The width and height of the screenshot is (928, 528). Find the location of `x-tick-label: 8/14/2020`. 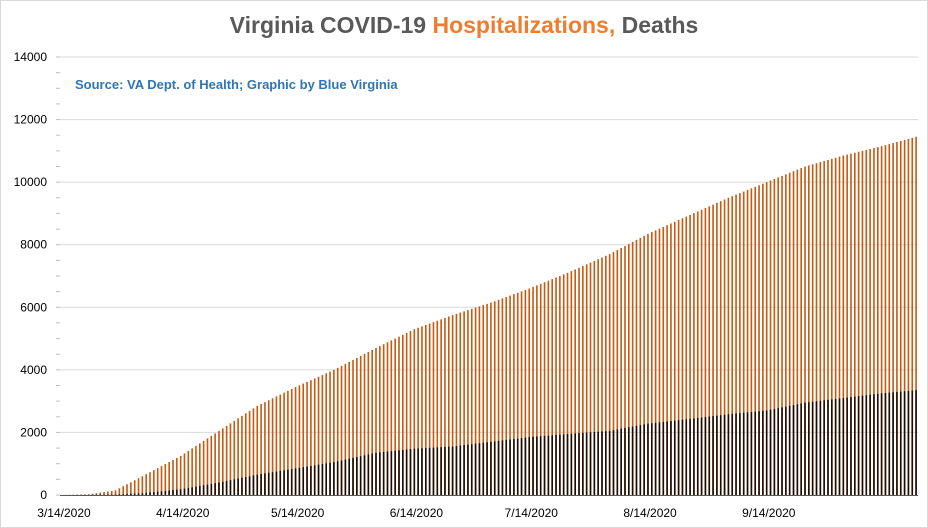

x-tick-label: 8/14/2020 is located at coordinates (650, 513).